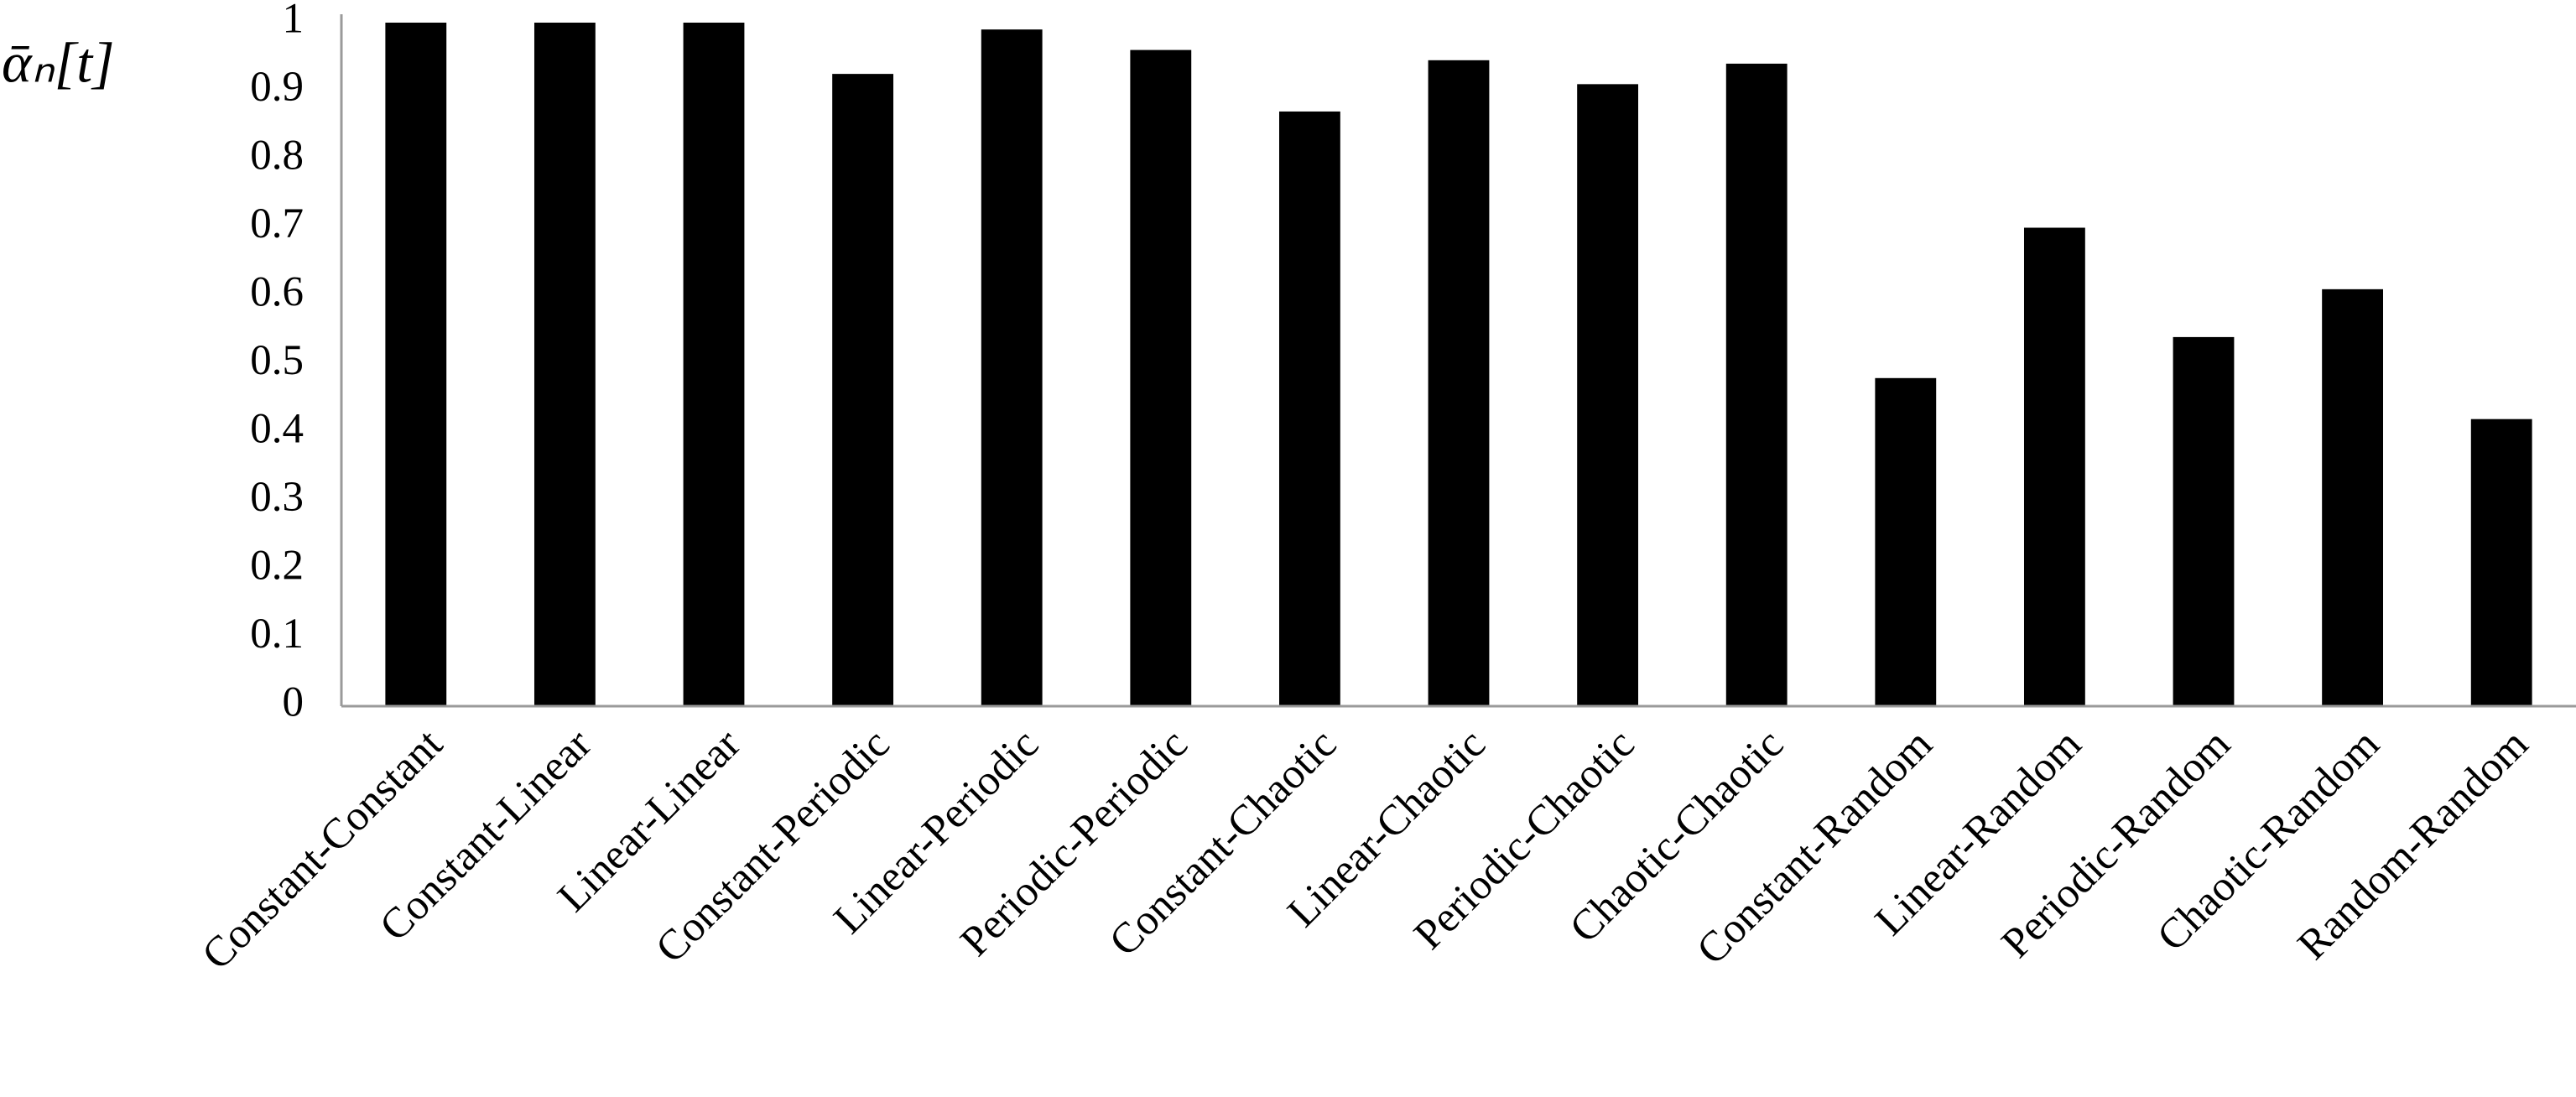 The height and width of the screenshot is (1097, 2576). I want to click on y-tick-label: 0, so click(293, 702).